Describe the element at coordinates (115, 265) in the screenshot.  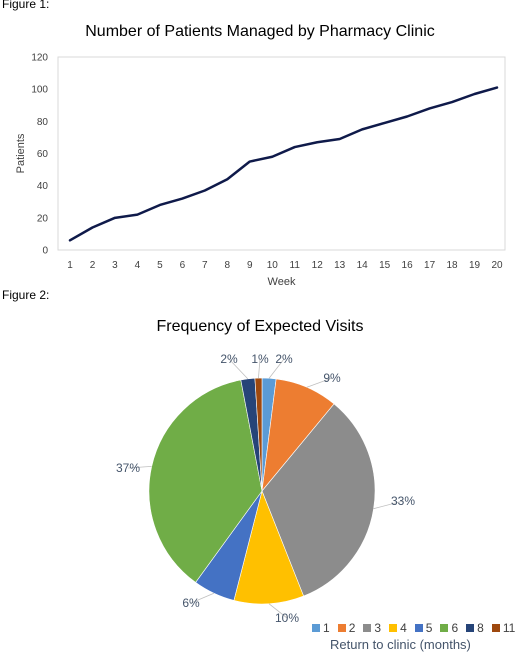
I see `x-tick-label: 3` at that location.